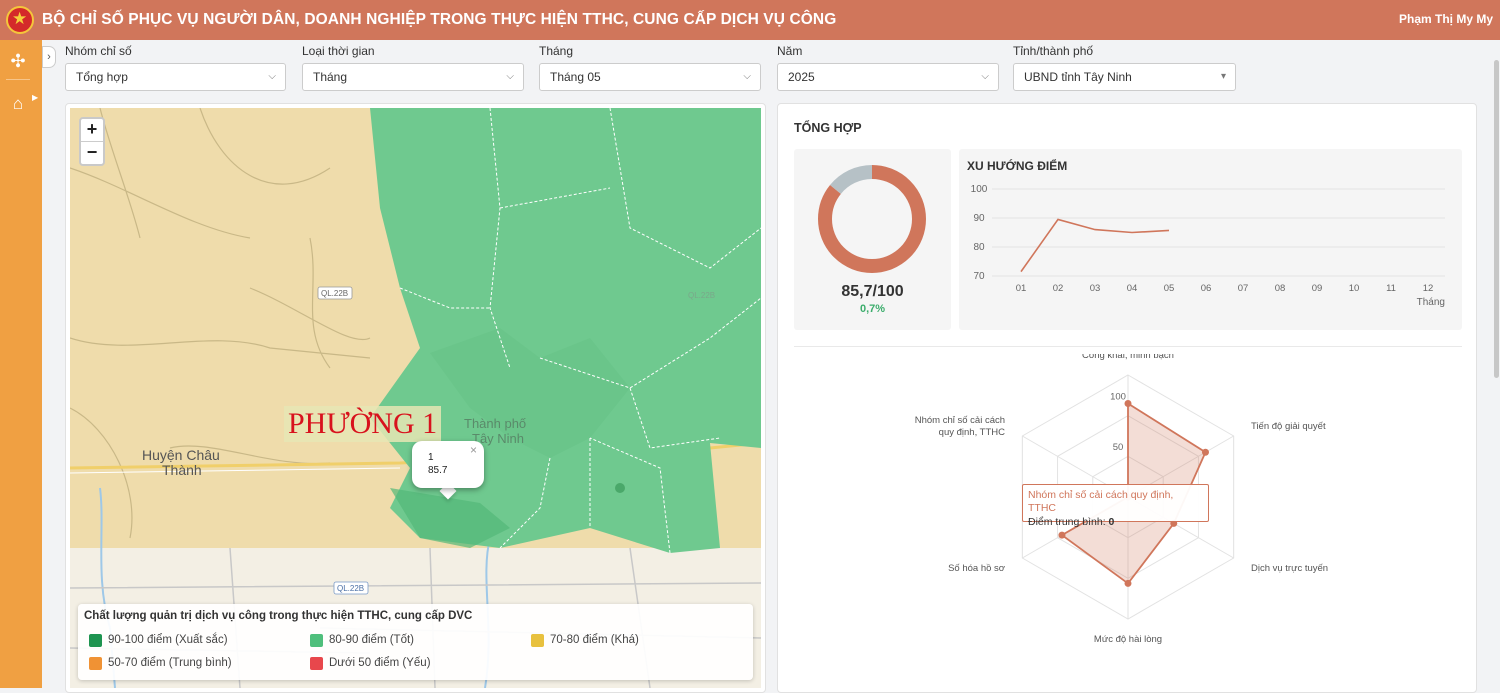 This screenshot has height=693, width=1500. What do you see at coordinates (1289, 568) in the screenshot?
I see `radar-axis-label: Dịch vụ trực tuyến` at bounding box center [1289, 568].